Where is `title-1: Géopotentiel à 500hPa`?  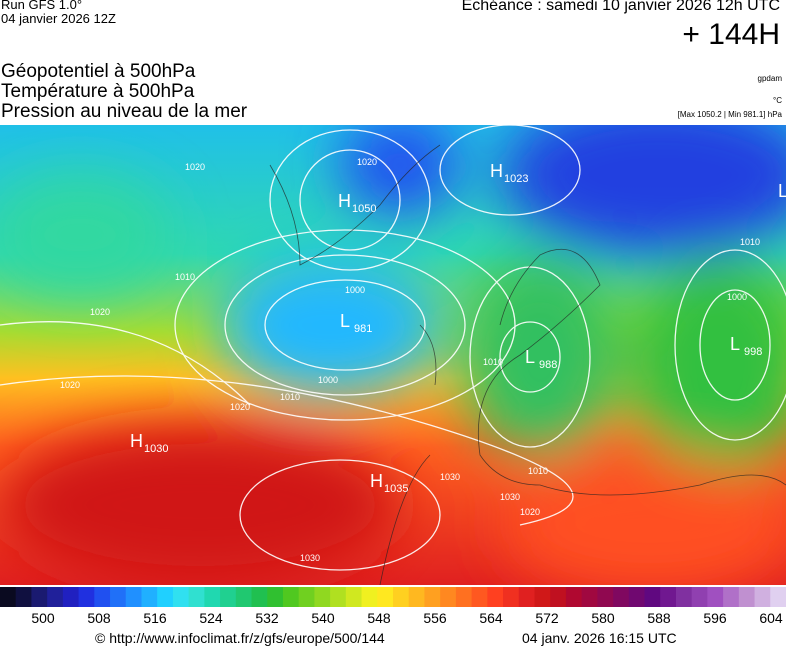
title-1: Géopotentiel à 500hPa is located at coordinates (98, 71).